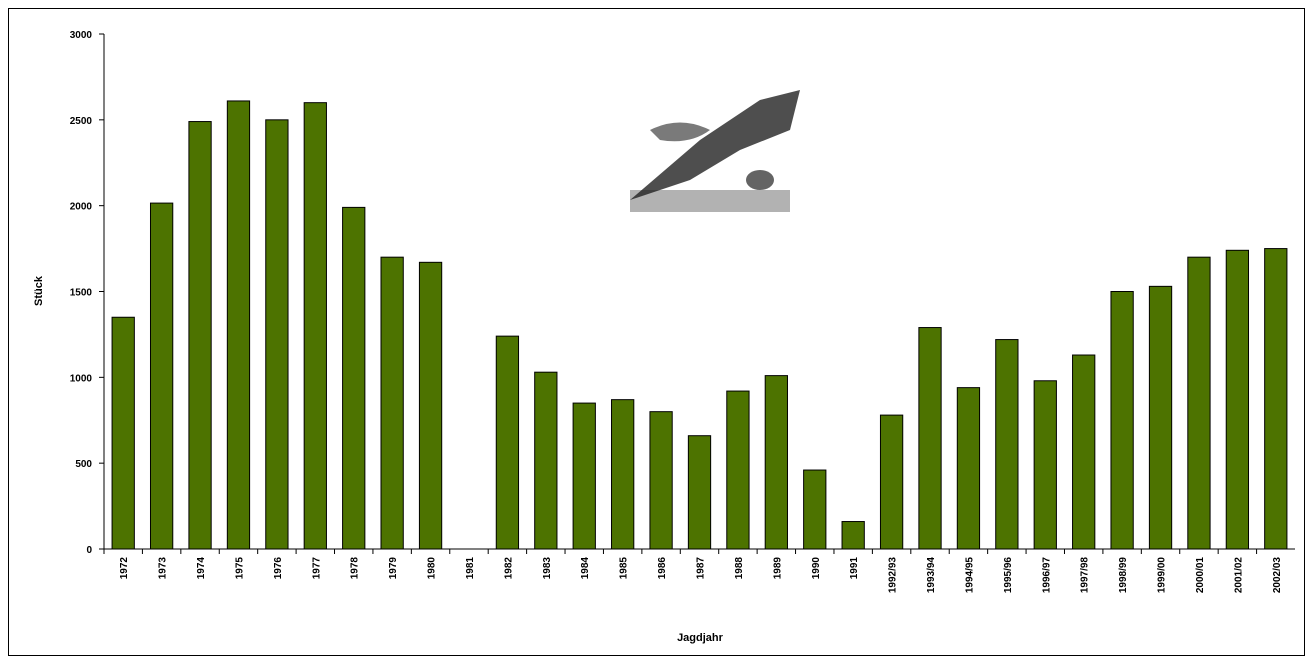 The width and height of the screenshot is (1313, 663). I want to click on y-tick-label: 3000, so click(81, 35).